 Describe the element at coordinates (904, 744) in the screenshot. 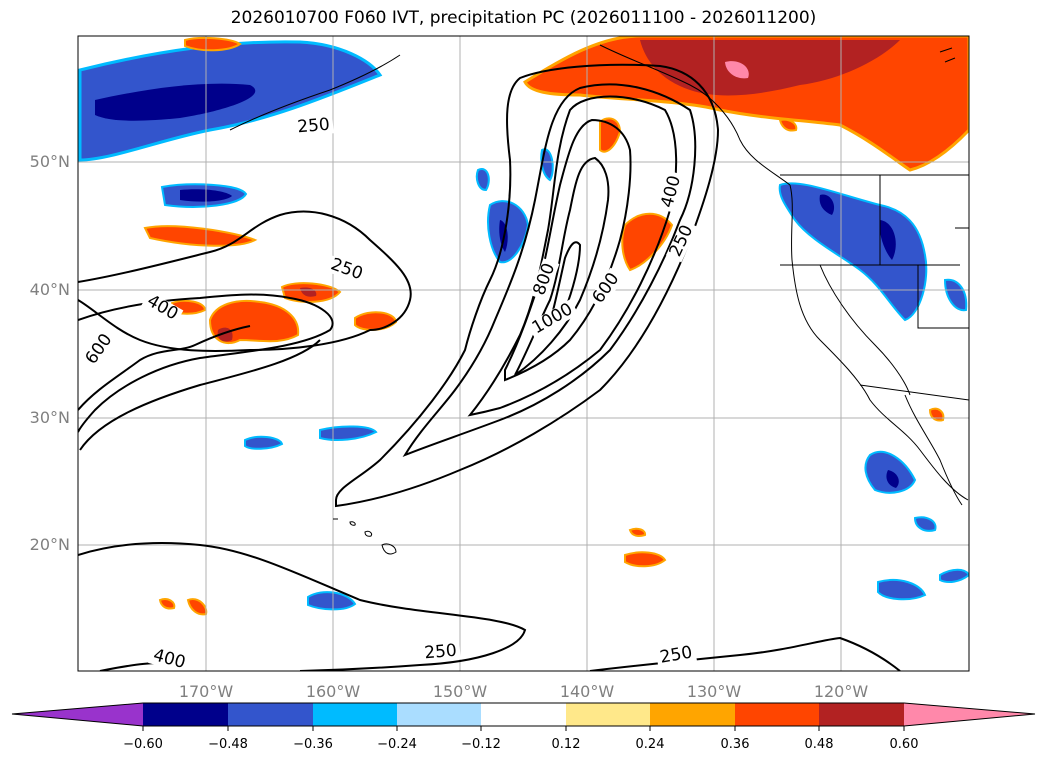

I see `colorbar-tick-label: 0.60` at that location.